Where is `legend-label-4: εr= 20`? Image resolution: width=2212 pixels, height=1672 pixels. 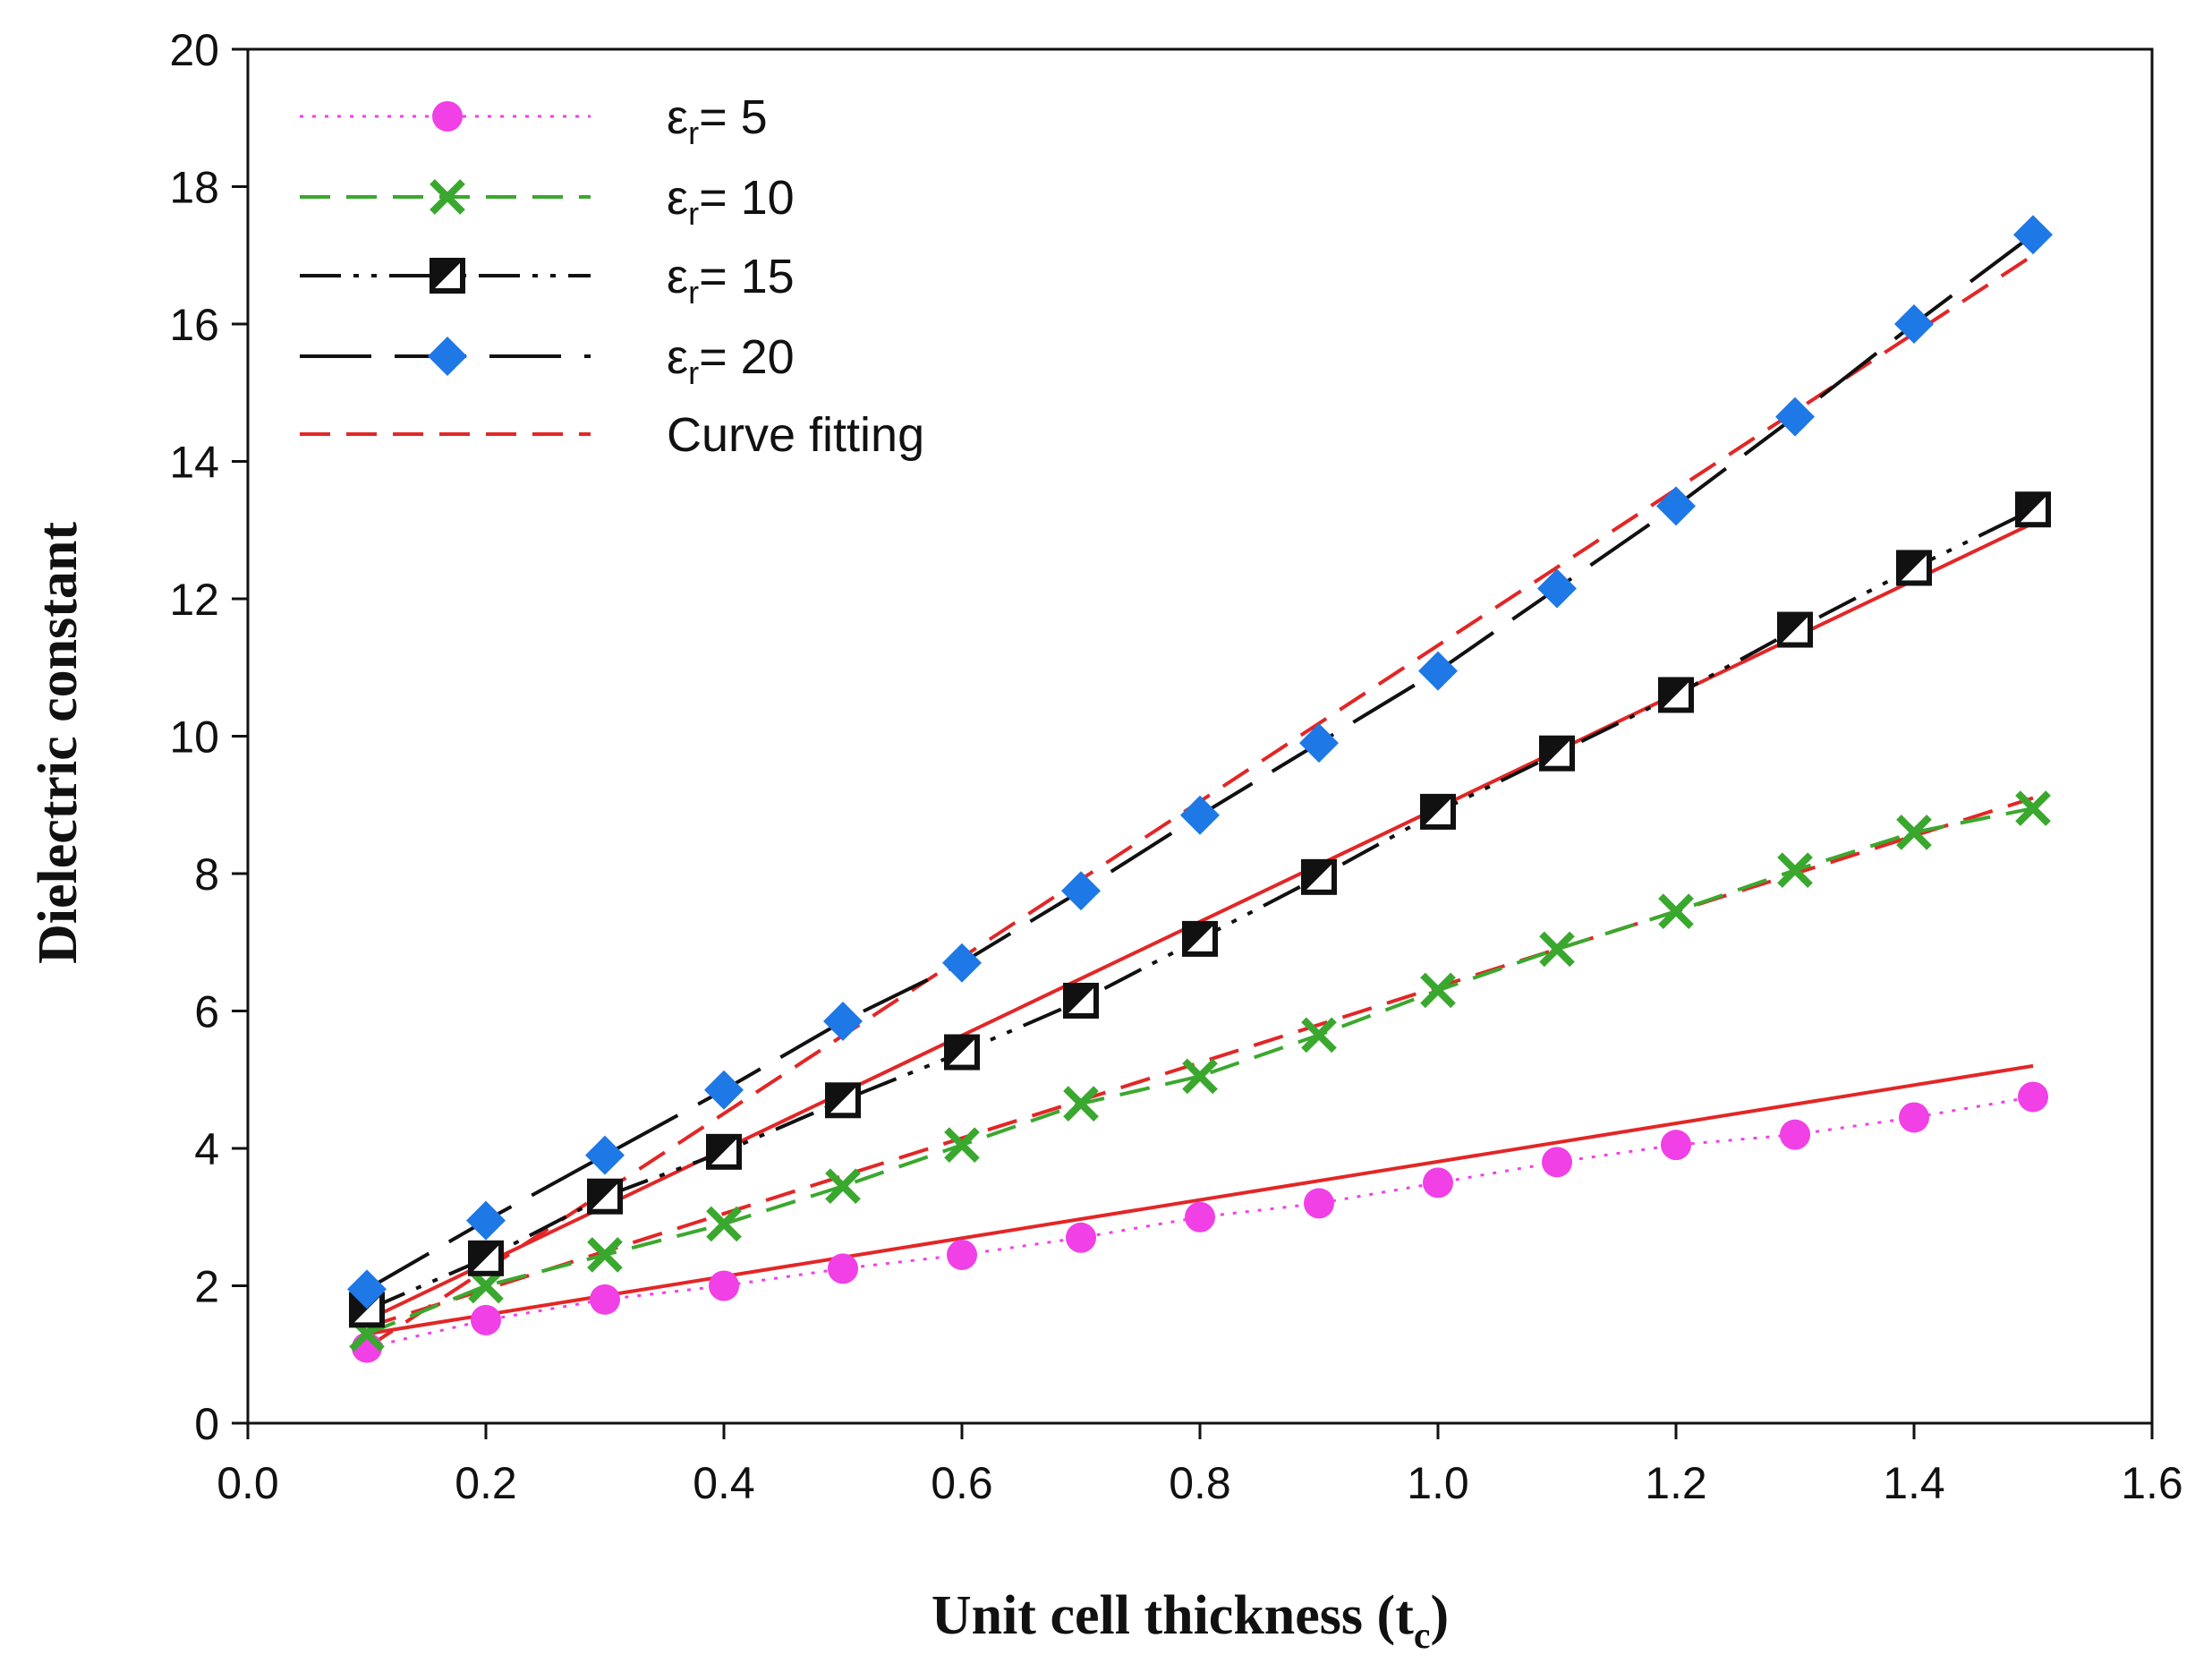
legend-label-4: εr= 20 is located at coordinates (731, 360).